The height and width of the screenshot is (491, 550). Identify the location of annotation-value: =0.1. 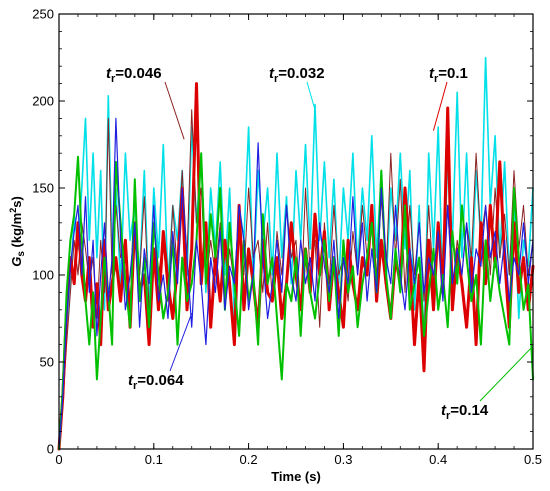
(453, 73).